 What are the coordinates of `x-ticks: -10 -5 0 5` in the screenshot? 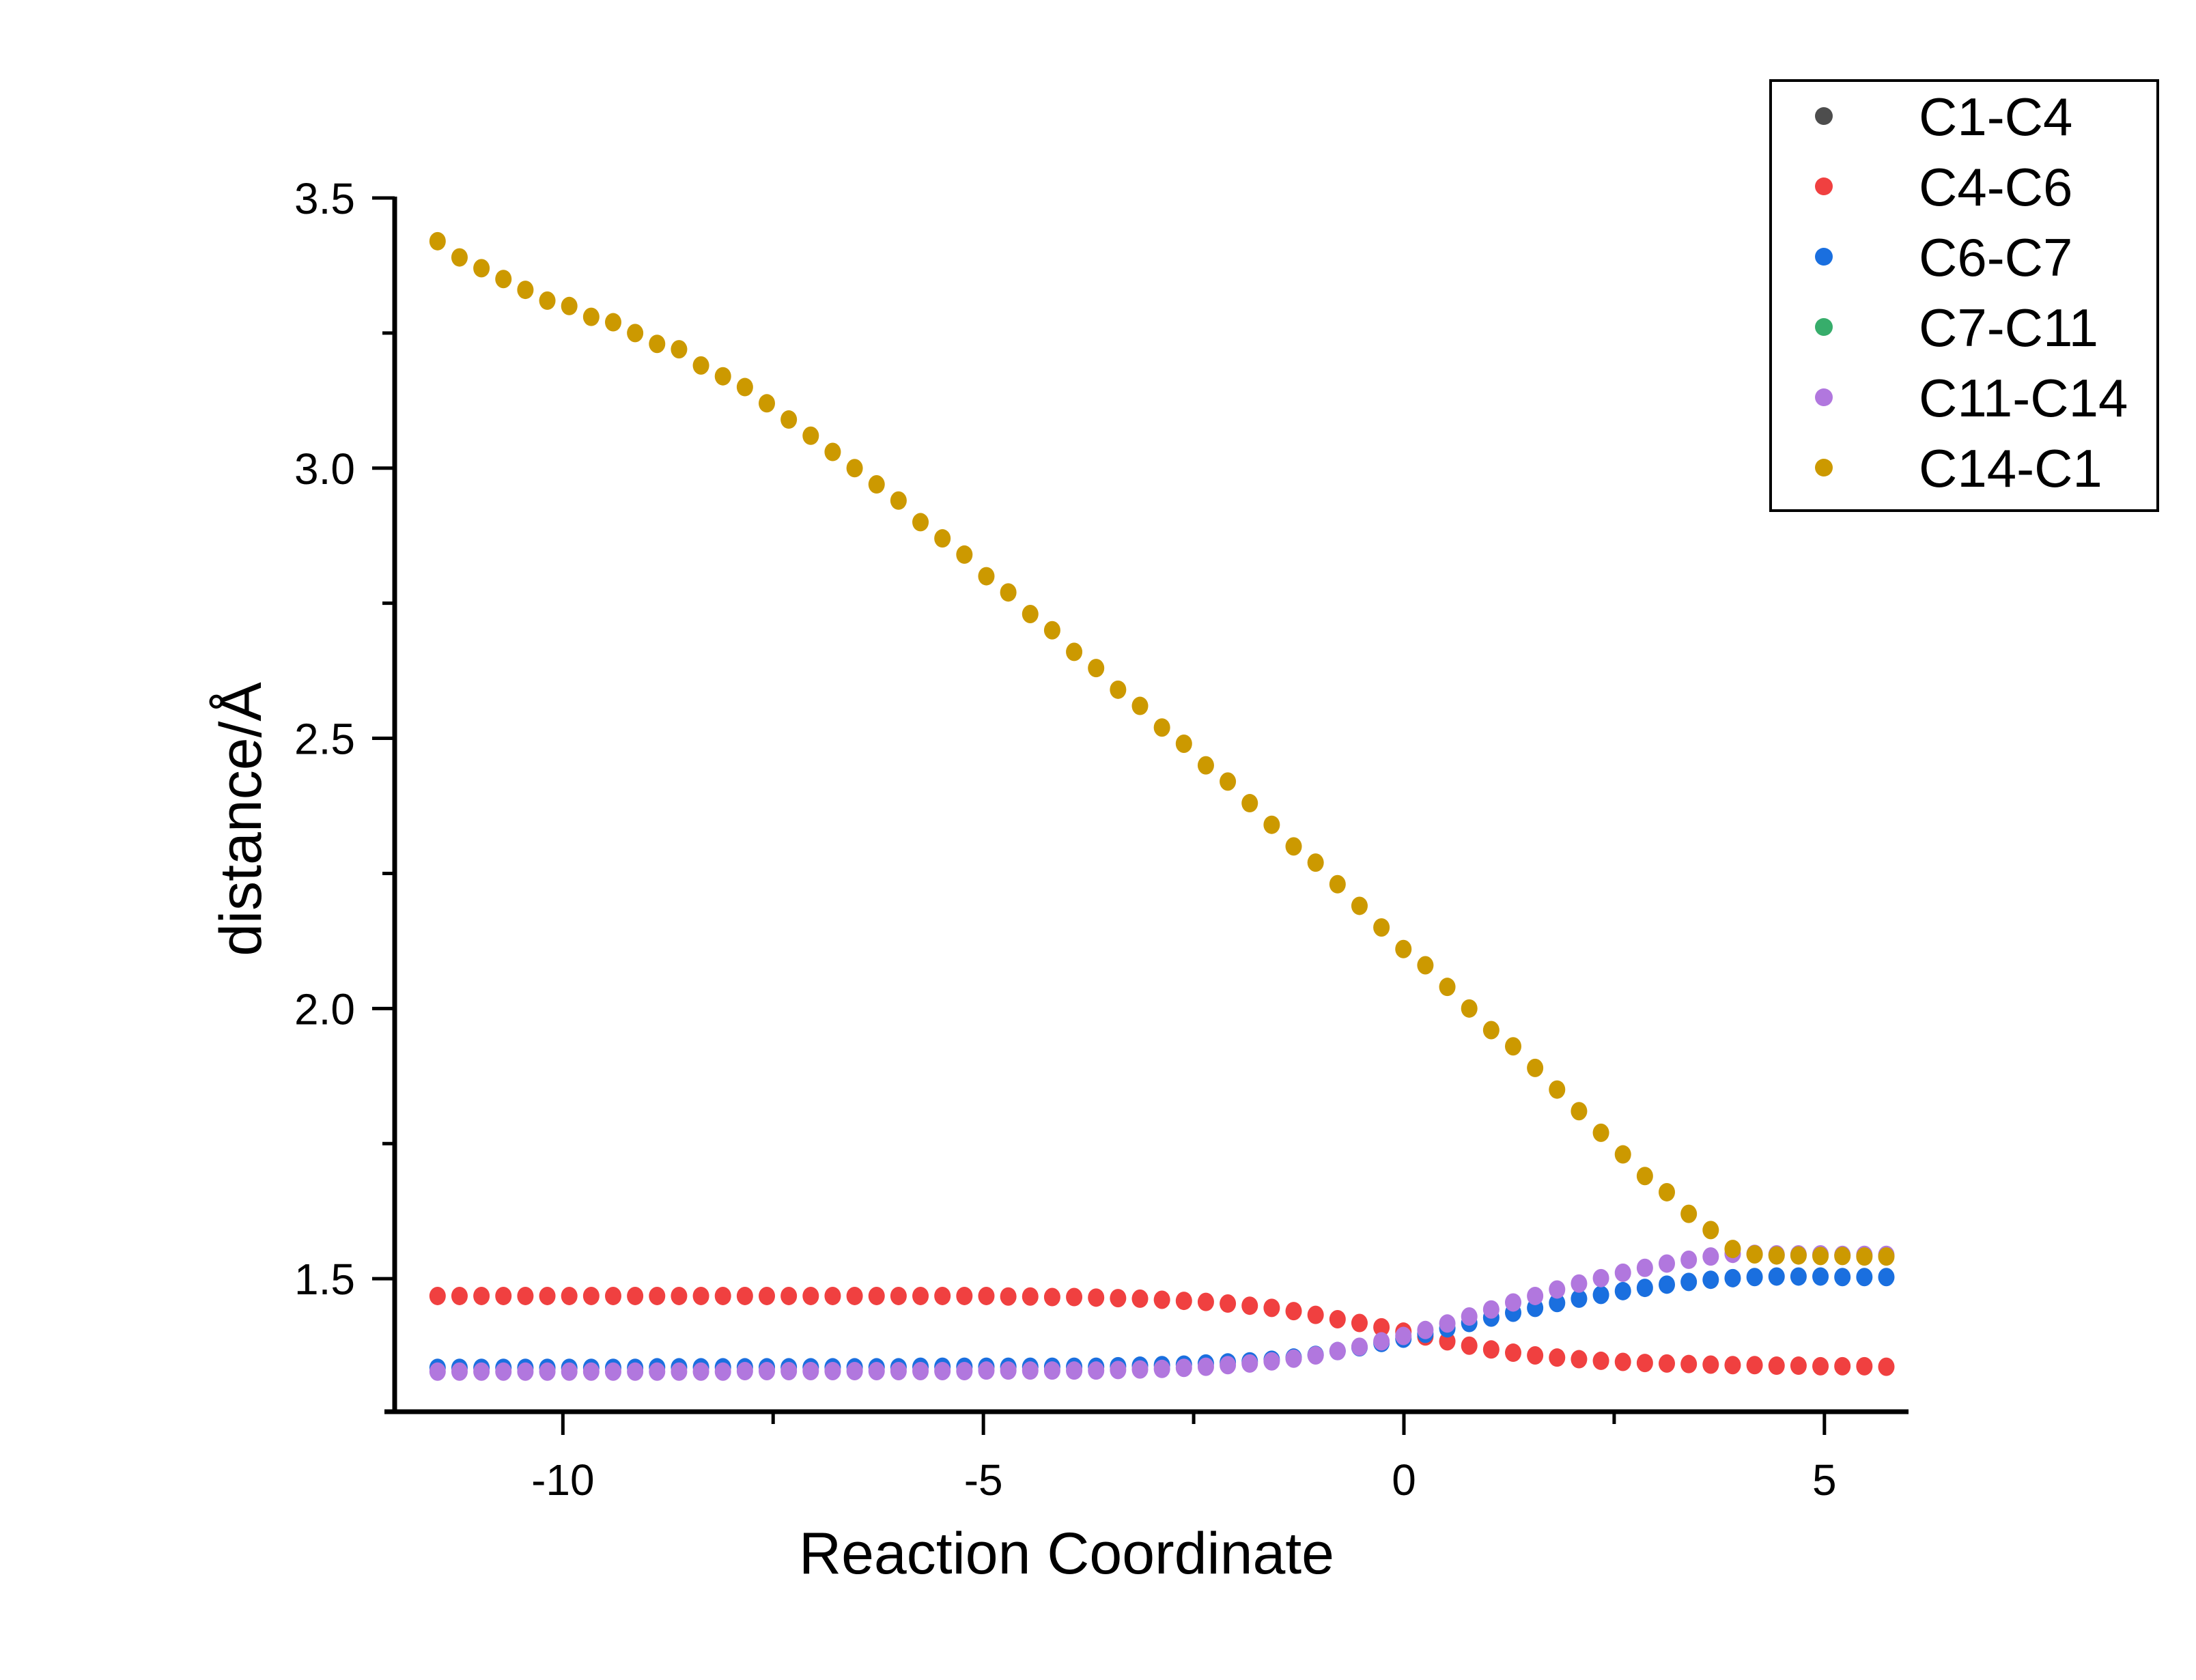 It's located at (1184, 1458).